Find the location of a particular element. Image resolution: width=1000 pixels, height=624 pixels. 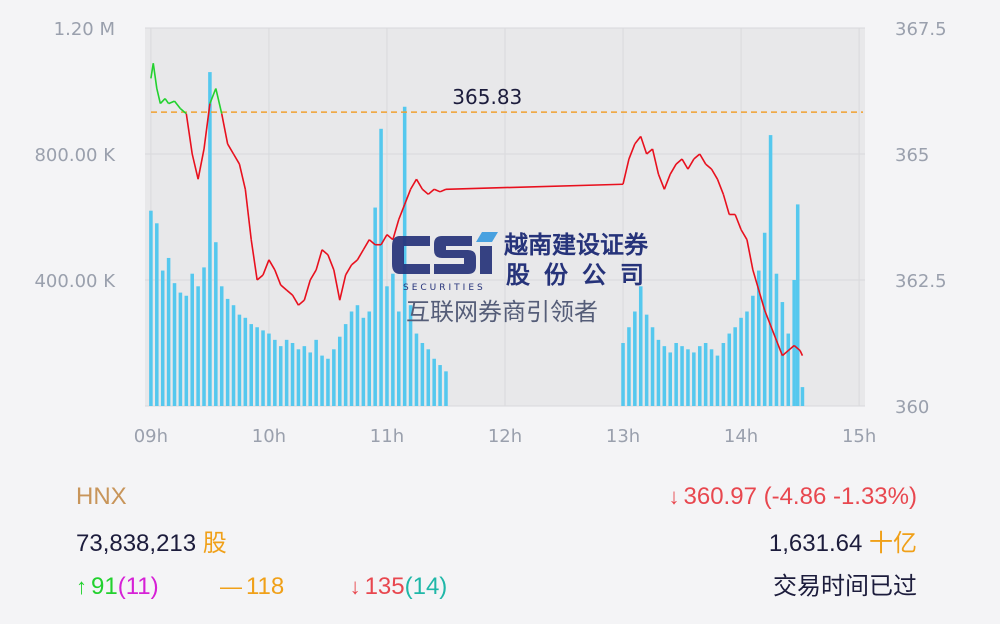

left-tick-label: 400.00 K is located at coordinates (75, 281).